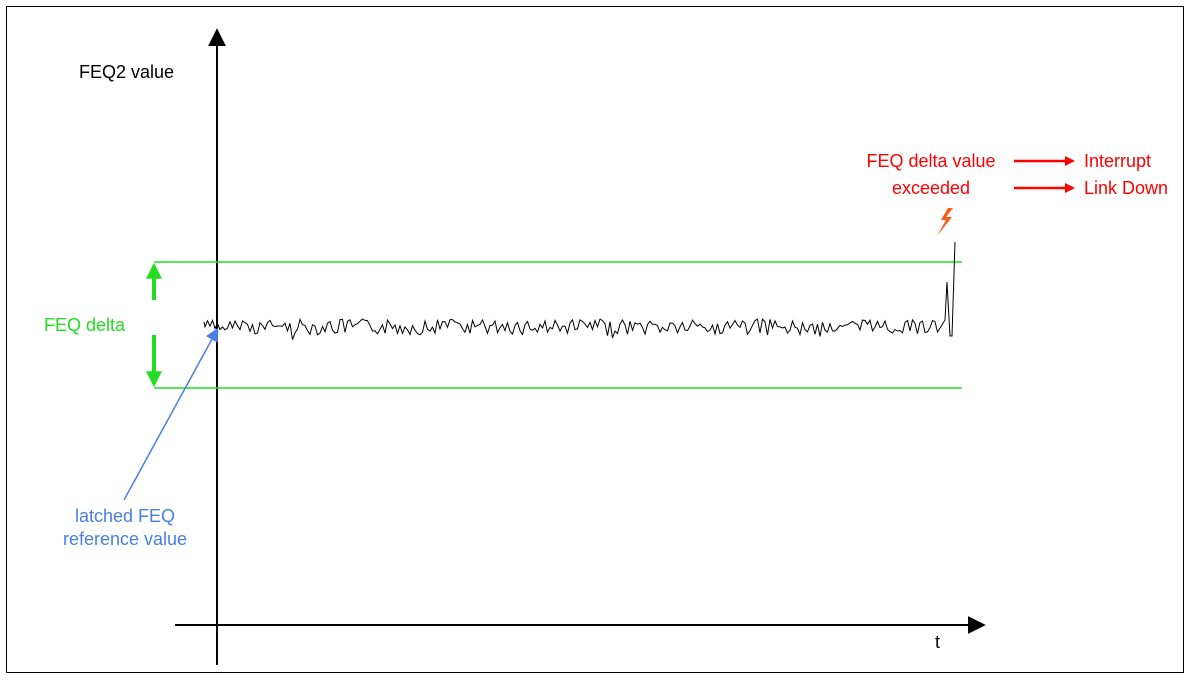 Image resolution: width=1192 pixels, height=681 pixels. What do you see at coordinates (938, 642) in the screenshot?
I see `x-axis-label: t` at bounding box center [938, 642].